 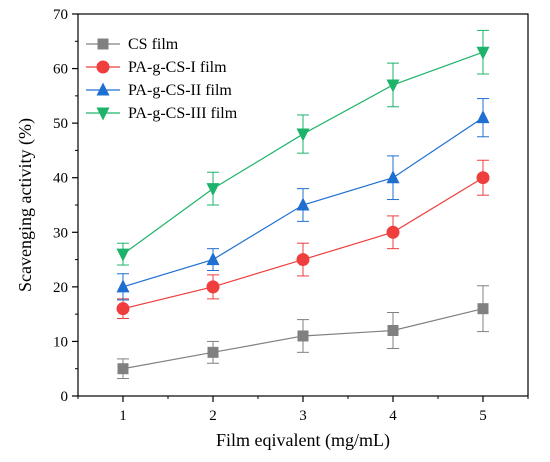 What do you see at coordinates (60, 124) in the screenshot?
I see `y-tick-label: 50` at bounding box center [60, 124].